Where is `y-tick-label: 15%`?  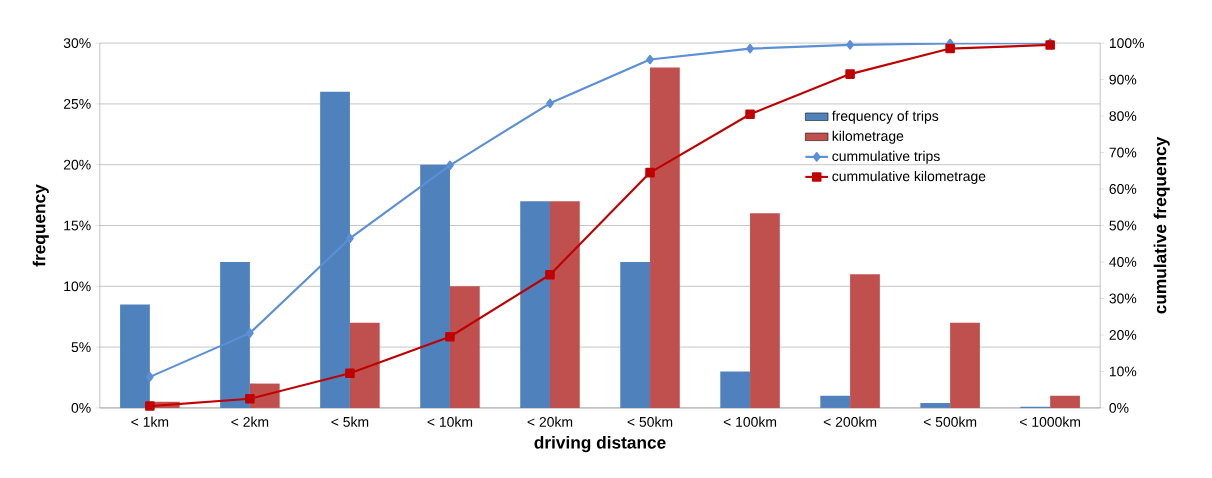
y-tick-label: 15% is located at coordinates (77, 225).